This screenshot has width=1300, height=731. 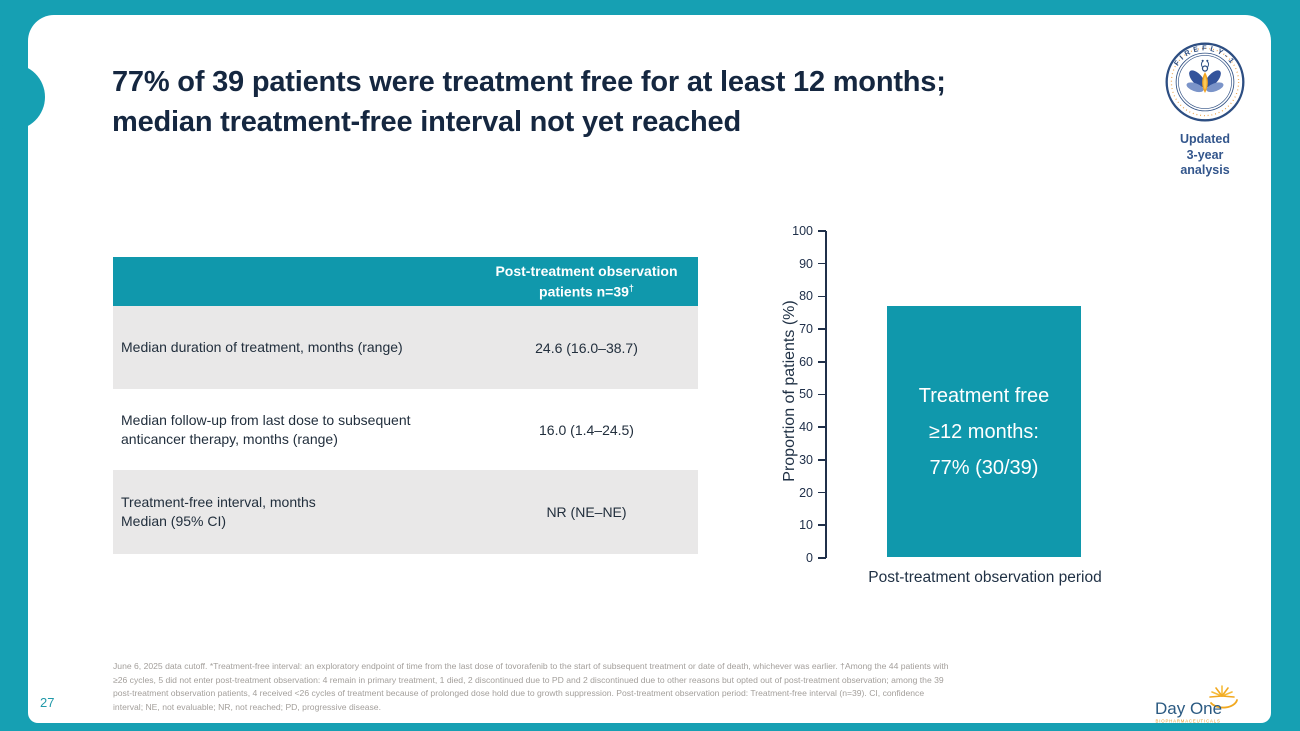 I want to click on ytick-label: 10, so click(x=806, y=525).